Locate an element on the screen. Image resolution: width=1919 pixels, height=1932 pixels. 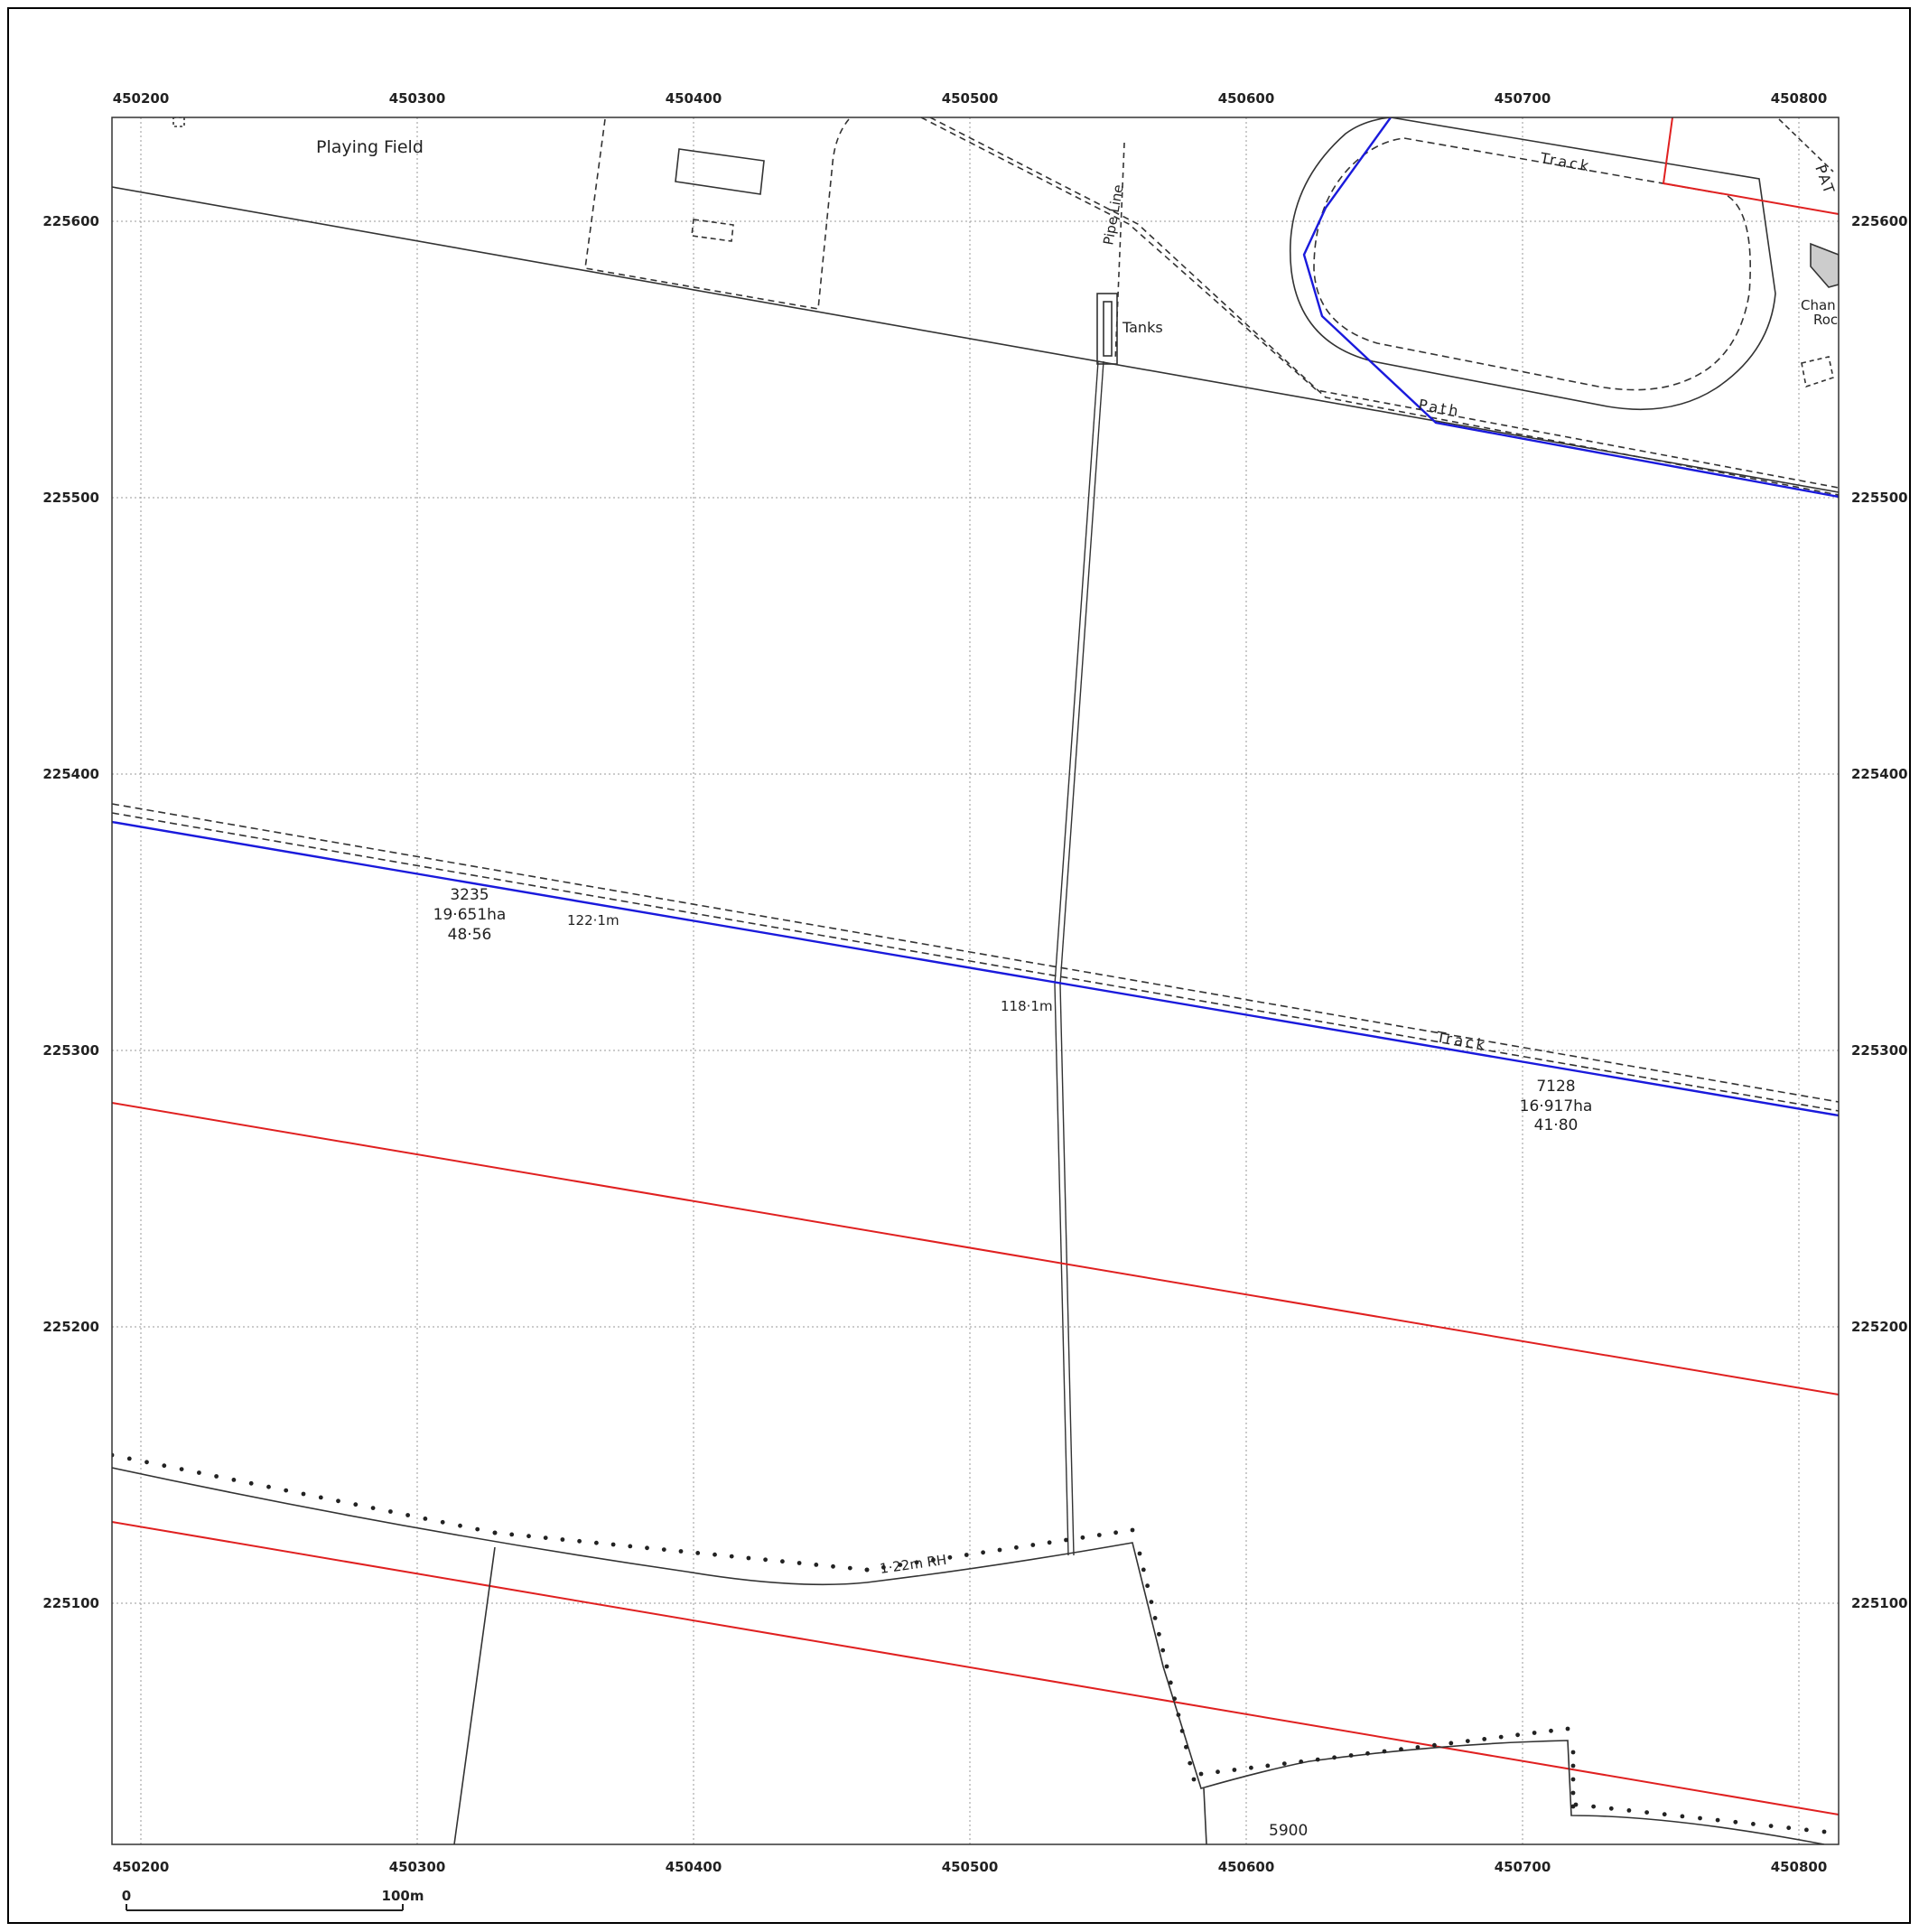
label-parcel-3235-ac: 48·56 is located at coordinates (470, 935).